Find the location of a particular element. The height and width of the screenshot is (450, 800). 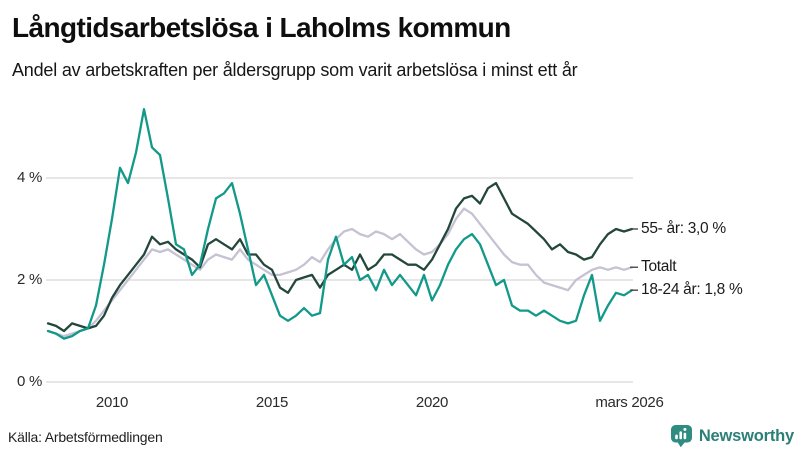

x-axis-tick-2010: 2010 is located at coordinates (112, 402).